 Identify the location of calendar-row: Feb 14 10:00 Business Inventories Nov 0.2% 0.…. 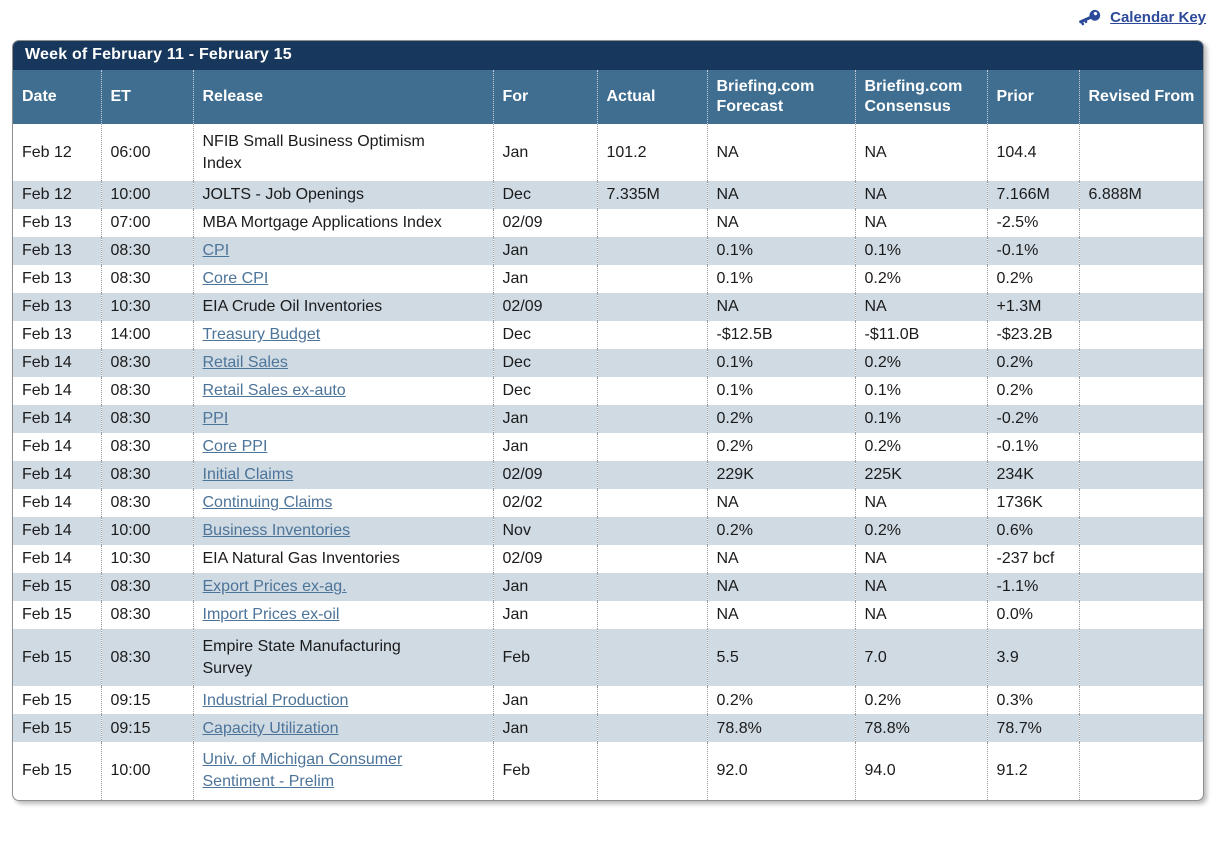
(608, 531).